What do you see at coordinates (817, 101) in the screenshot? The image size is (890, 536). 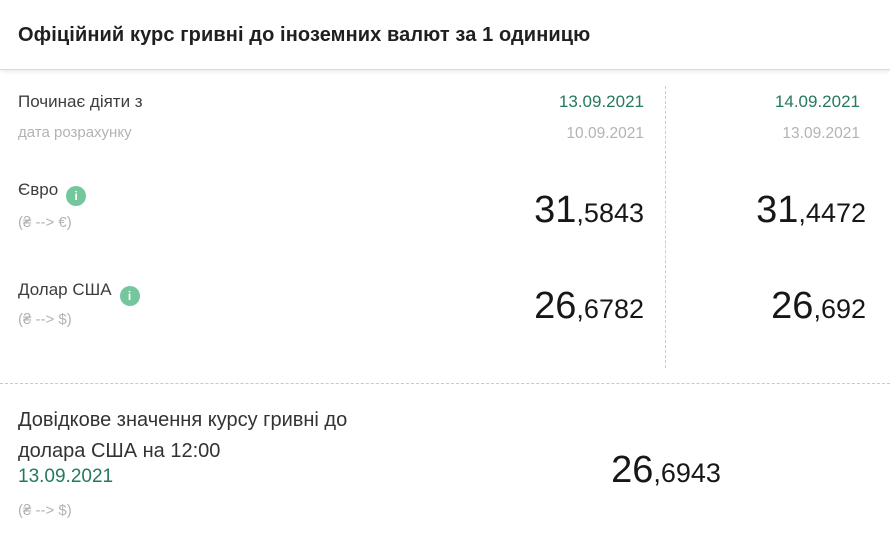 I see `effective-date-col2: 14.09.2021` at bounding box center [817, 101].